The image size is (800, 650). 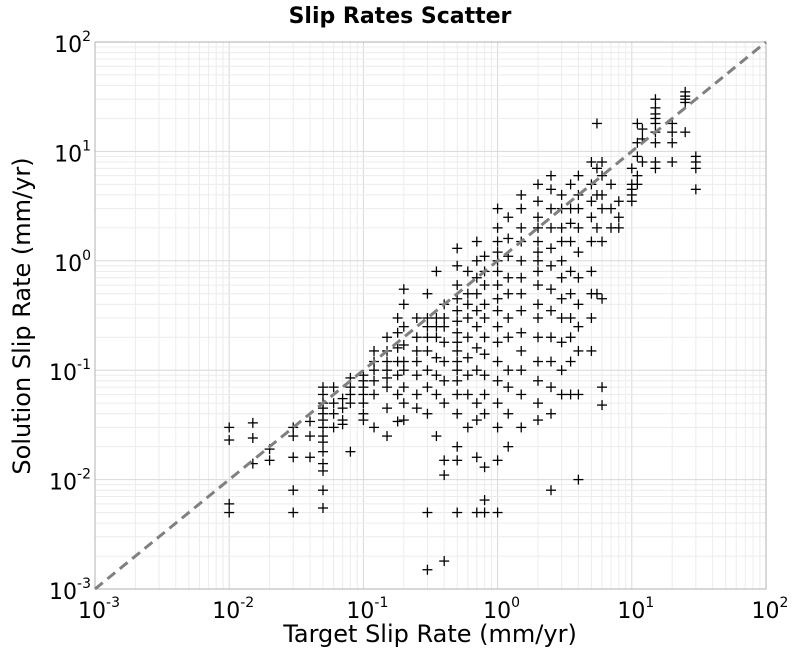 I want to click on chart-title: Slip Rates Scatter, so click(x=400, y=16).